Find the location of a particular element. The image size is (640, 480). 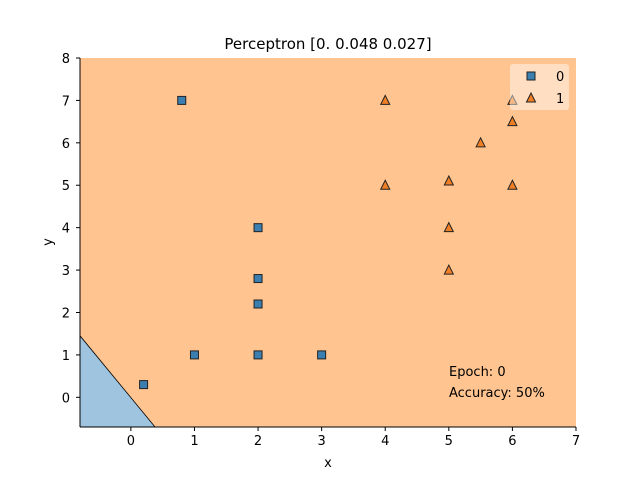

legend-box is located at coordinates (539, 87).